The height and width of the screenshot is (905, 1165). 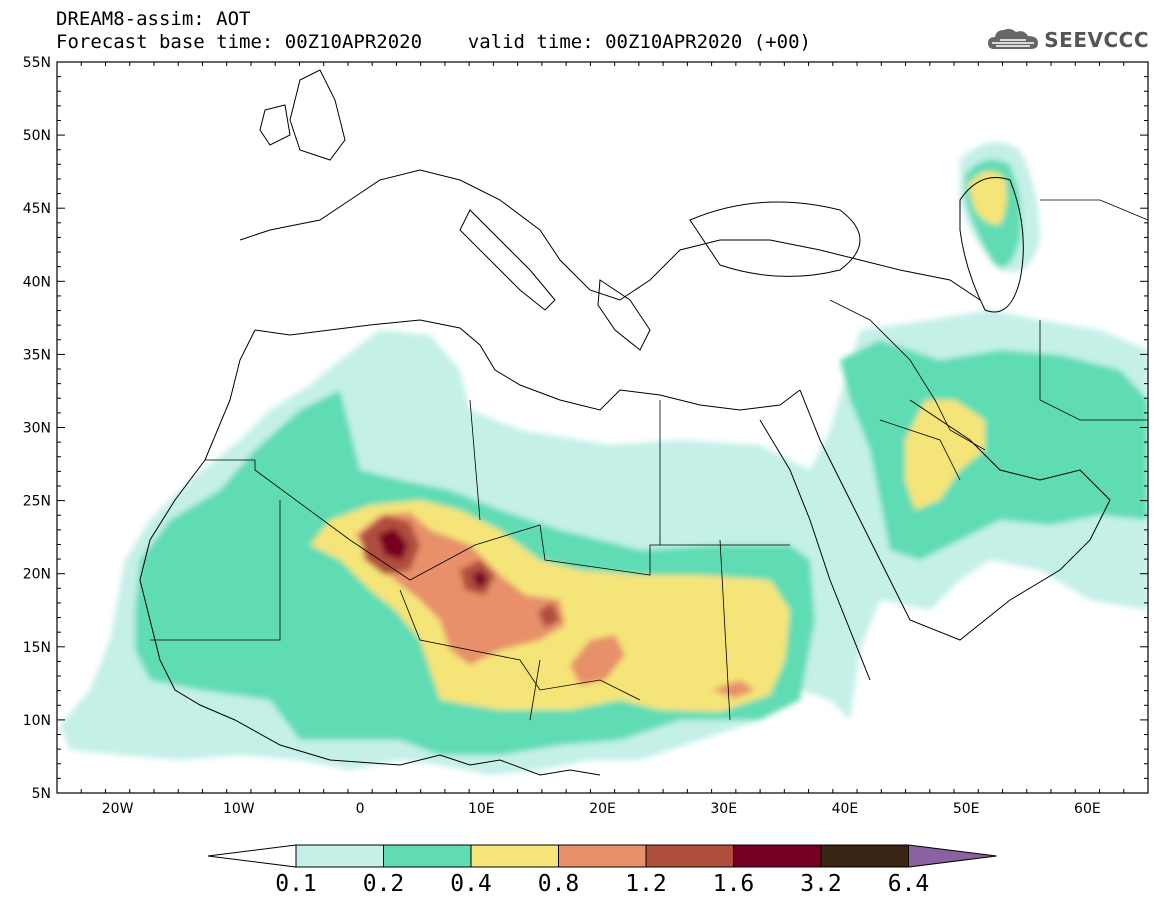 What do you see at coordinates (991, 245) in the screenshot?
I see `coastline-caspian` at bounding box center [991, 245].